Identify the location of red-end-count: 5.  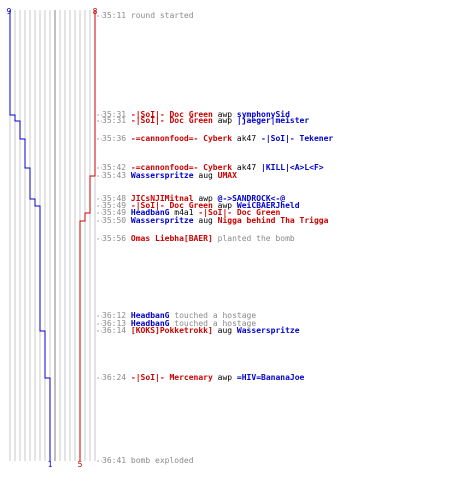
(80, 464).